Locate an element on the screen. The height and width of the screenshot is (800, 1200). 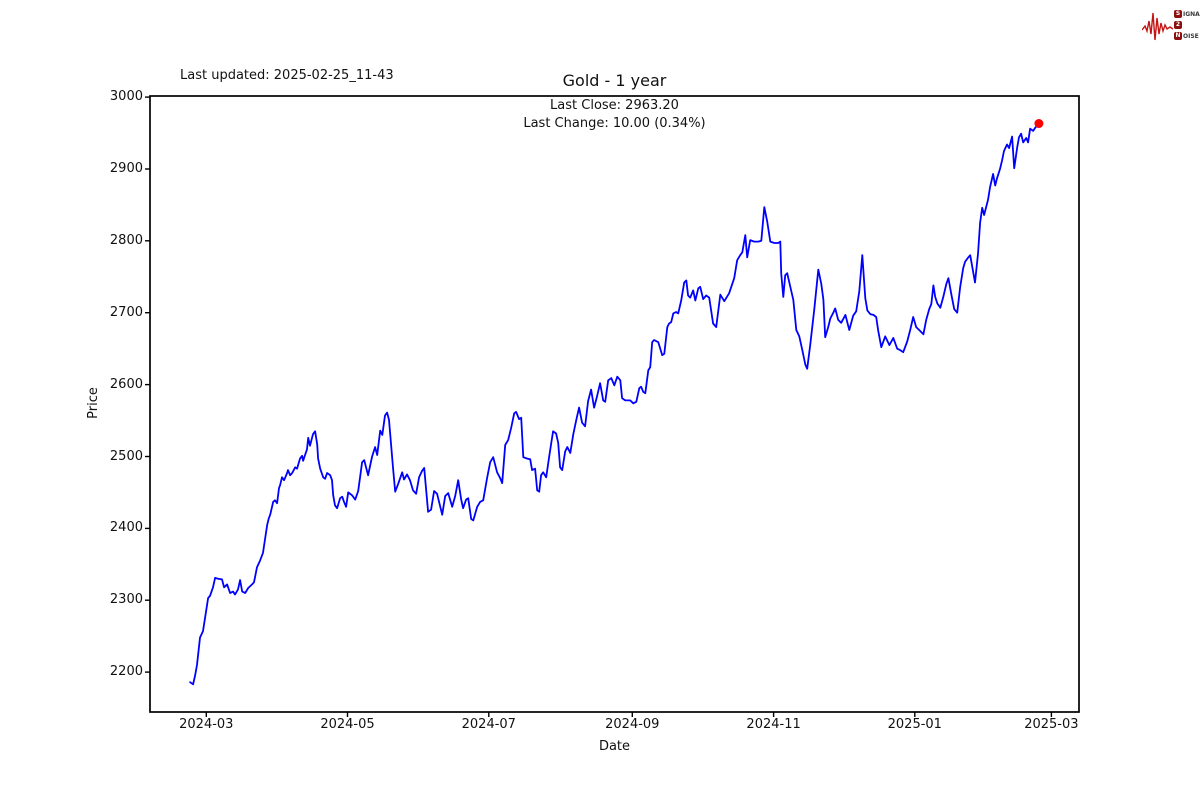
y-tick-label: 2800 is located at coordinates (126, 240).